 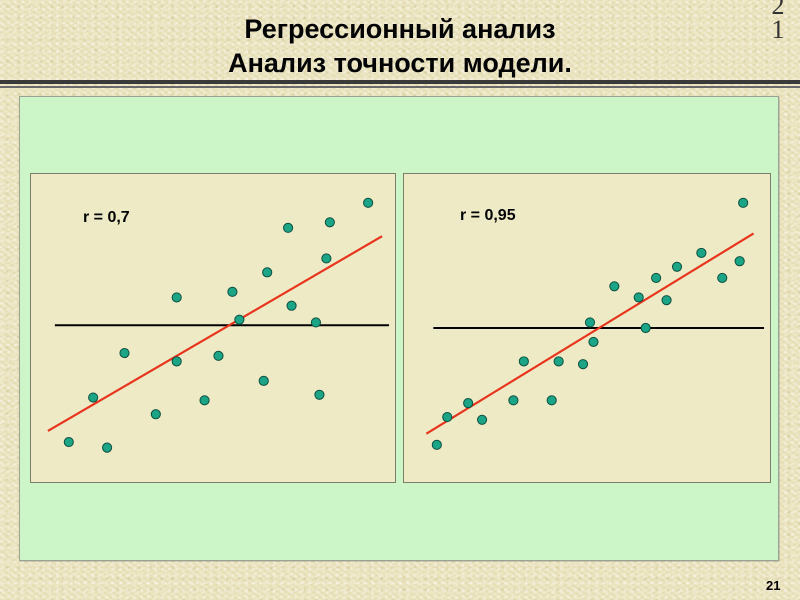 What do you see at coordinates (488, 215) in the screenshot?
I see `correlation-label-right: r = 0,95` at bounding box center [488, 215].